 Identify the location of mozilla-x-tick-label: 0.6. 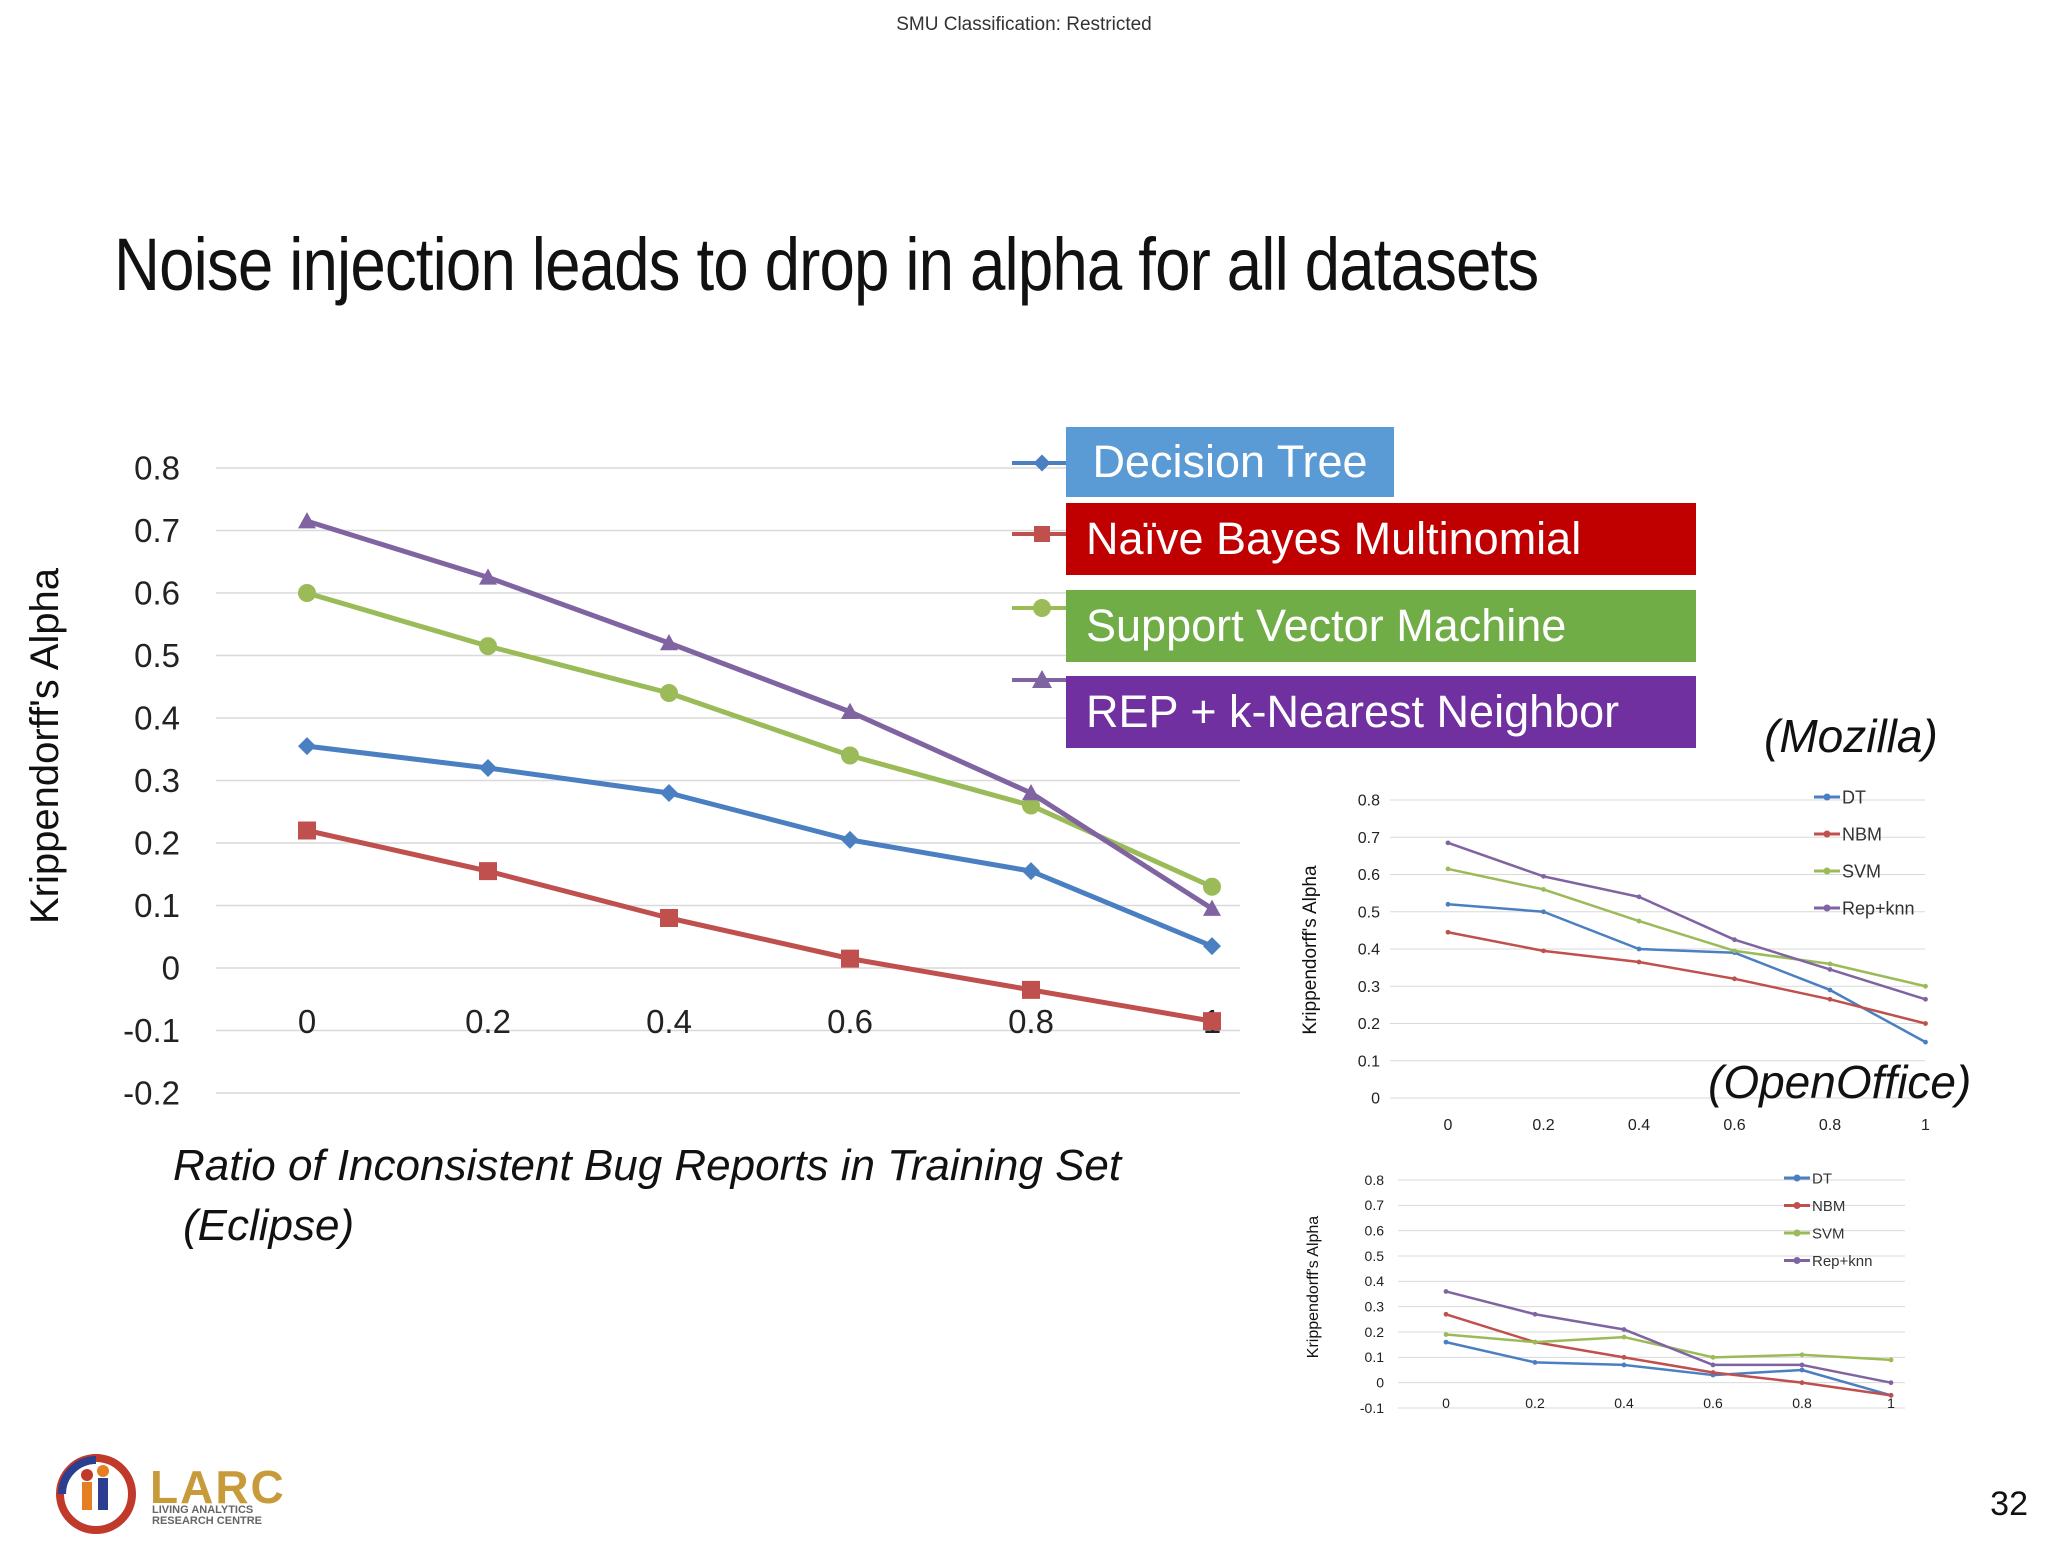
(1734, 1125).